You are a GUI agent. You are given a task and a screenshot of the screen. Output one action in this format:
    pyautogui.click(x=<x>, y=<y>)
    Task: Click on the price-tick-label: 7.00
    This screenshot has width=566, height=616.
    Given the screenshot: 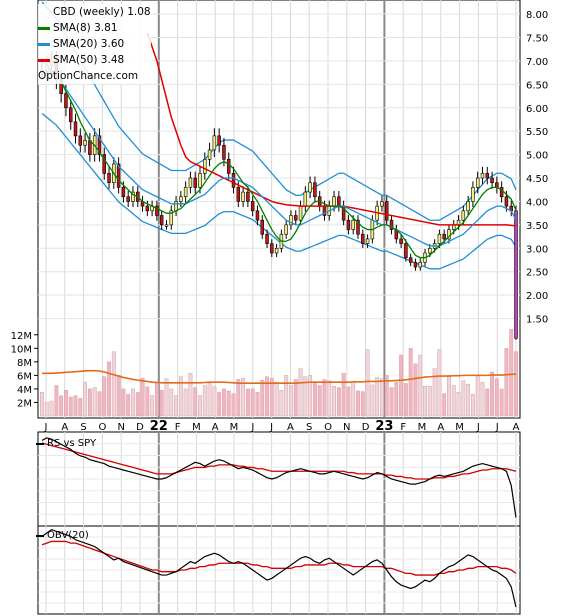 What is the action you would take?
    pyautogui.click(x=537, y=62)
    